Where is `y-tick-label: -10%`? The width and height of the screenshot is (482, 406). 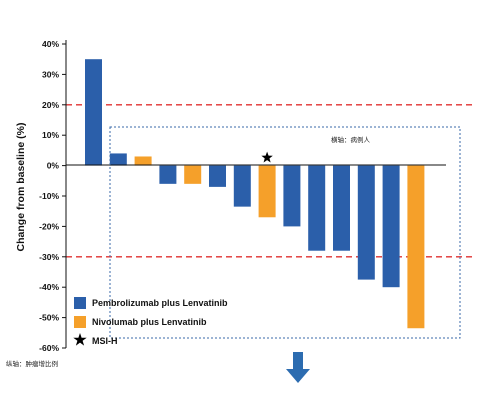 y-tick-label: -10% is located at coordinates (49, 196).